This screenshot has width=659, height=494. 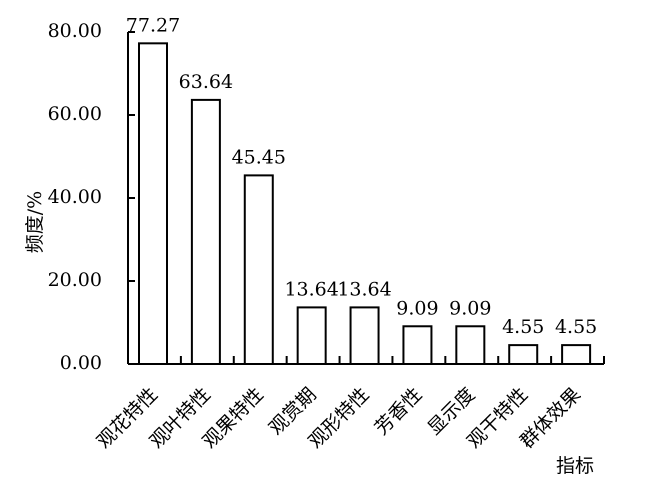 I want to click on y-tick-label: 0.00, so click(x=81, y=363).